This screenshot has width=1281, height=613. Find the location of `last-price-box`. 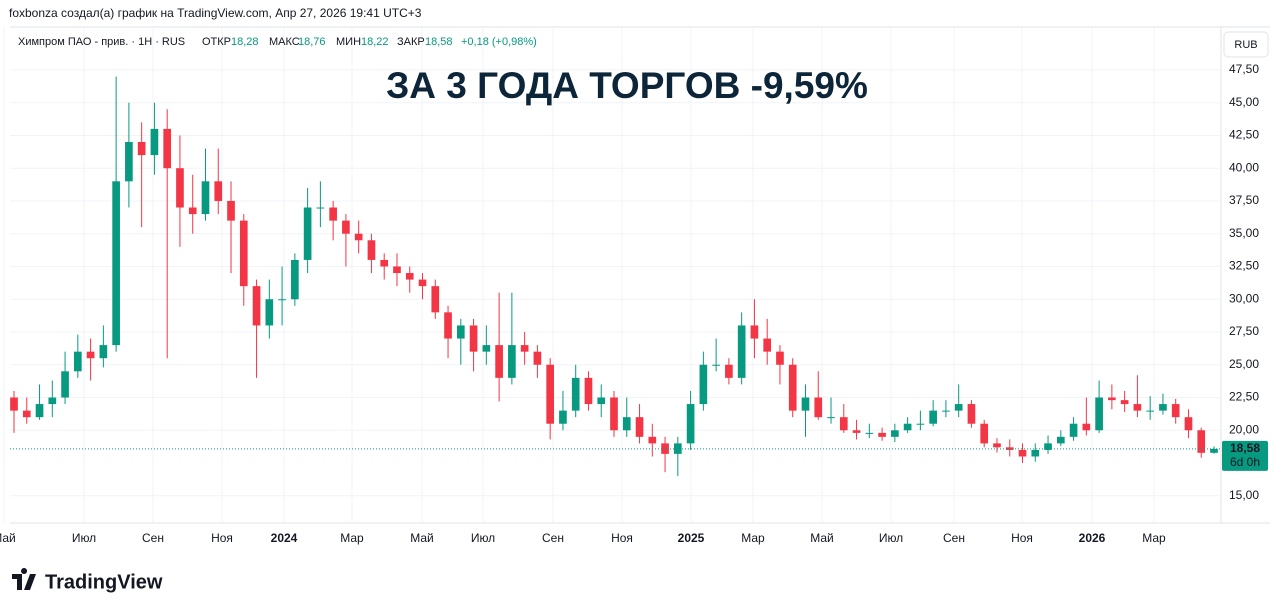

last-price-box is located at coordinates (1245, 455).